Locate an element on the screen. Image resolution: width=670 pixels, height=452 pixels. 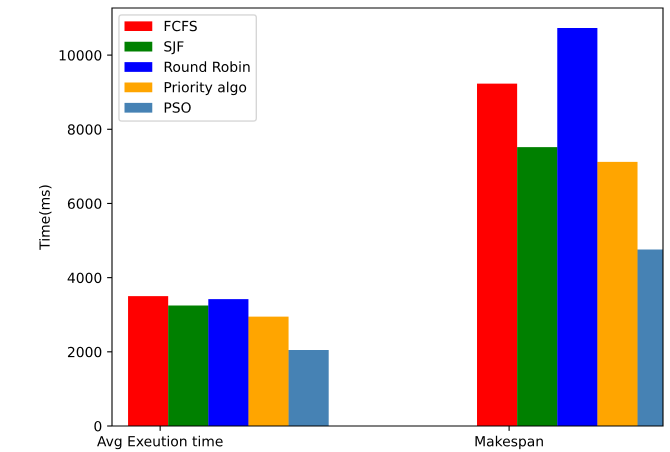
legend-label: PSO is located at coordinates (177, 107).